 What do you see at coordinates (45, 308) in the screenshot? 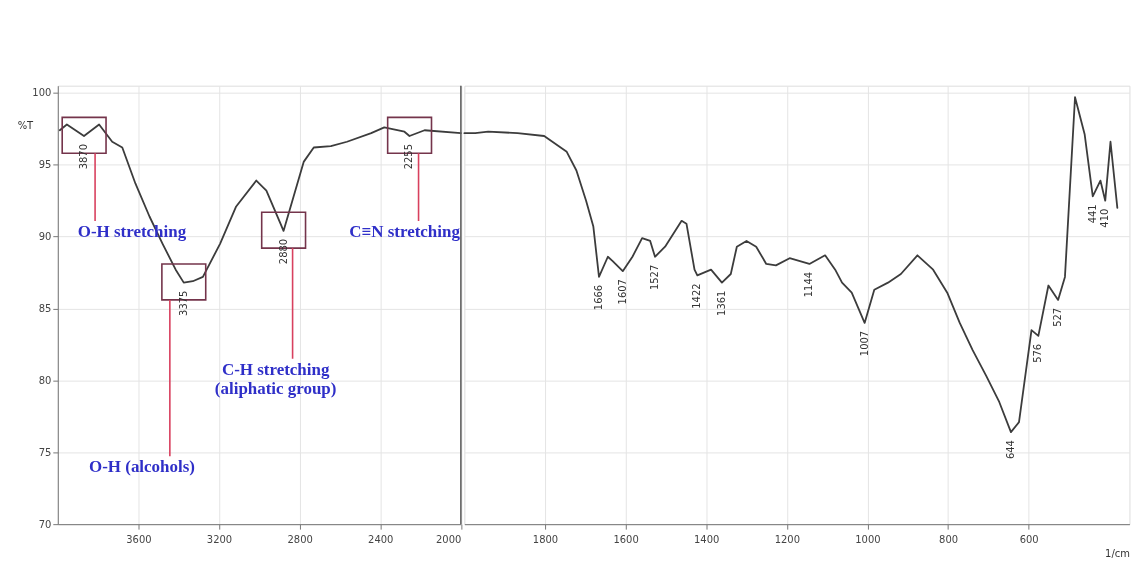
I see `y-tick-label: 85` at bounding box center [45, 308].